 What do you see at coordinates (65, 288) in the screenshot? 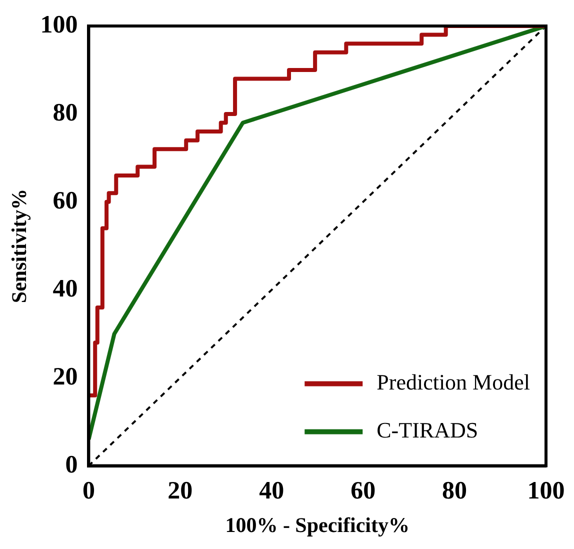
I see `y-tick-label: 40` at bounding box center [65, 288].